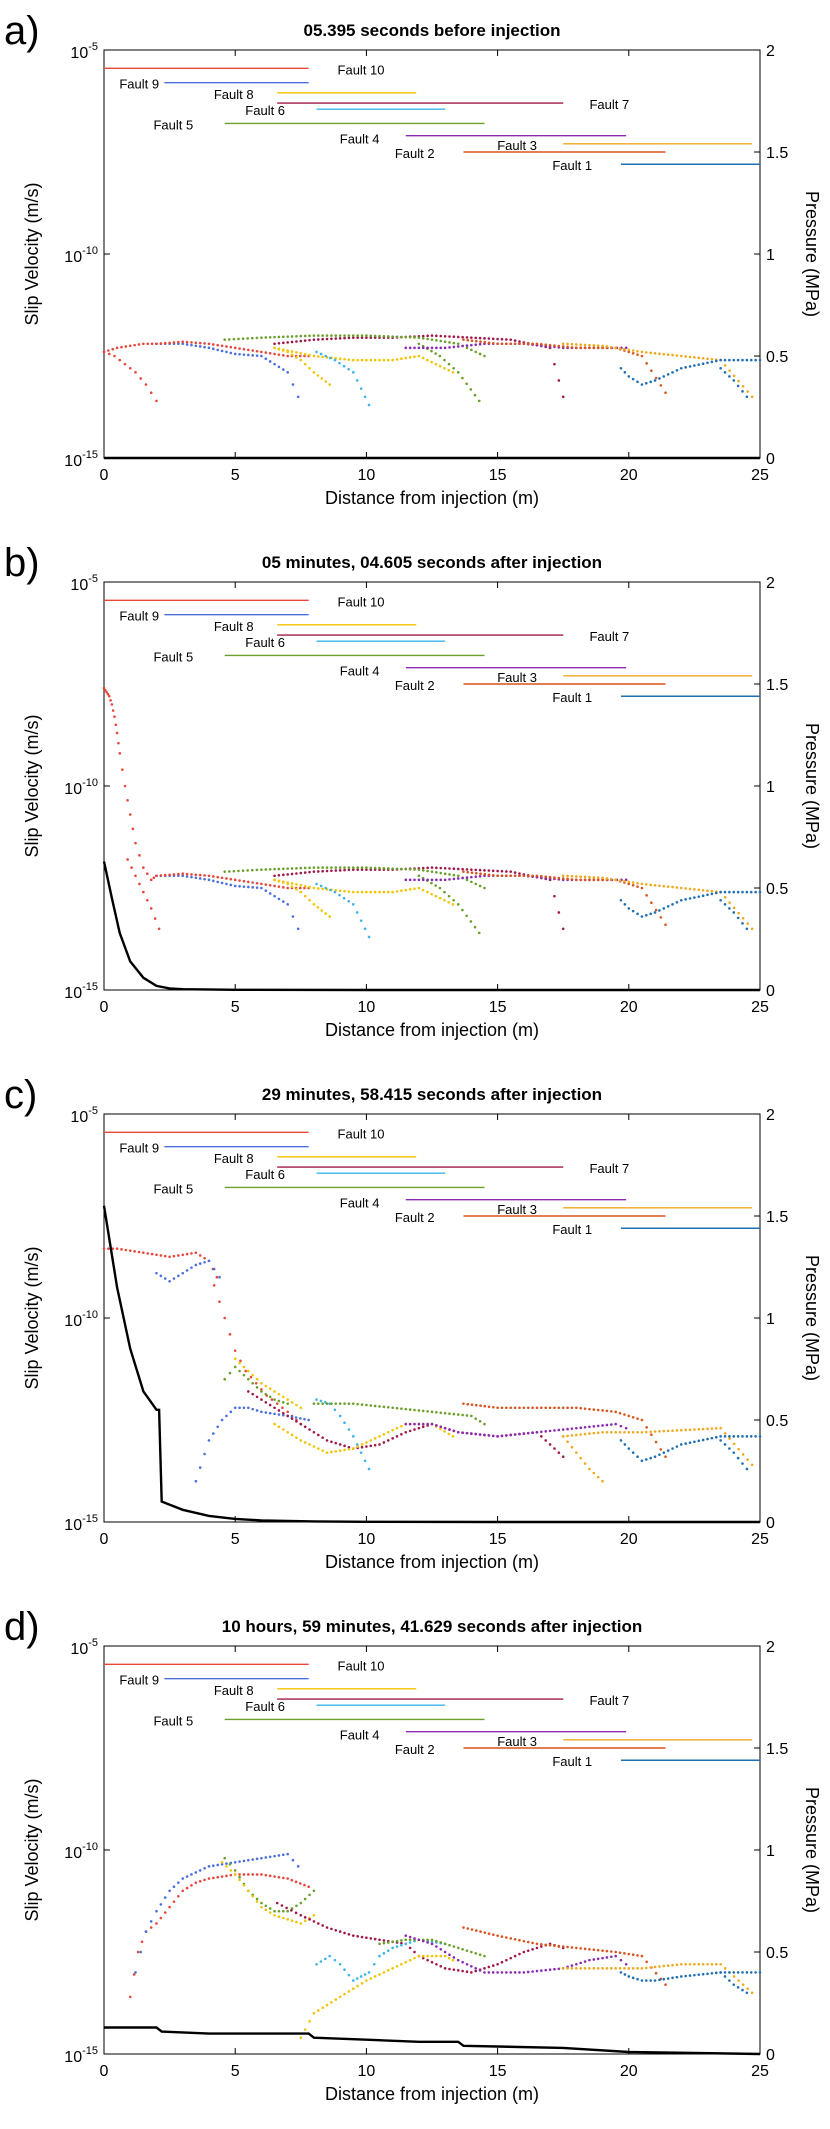 Image resolution: width=830 pixels, height=2129 pixels. What do you see at coordinates (770, 1523) in the screenshot?
I see `y-right-tick-label: 0` at bounding box center [770, 1523].